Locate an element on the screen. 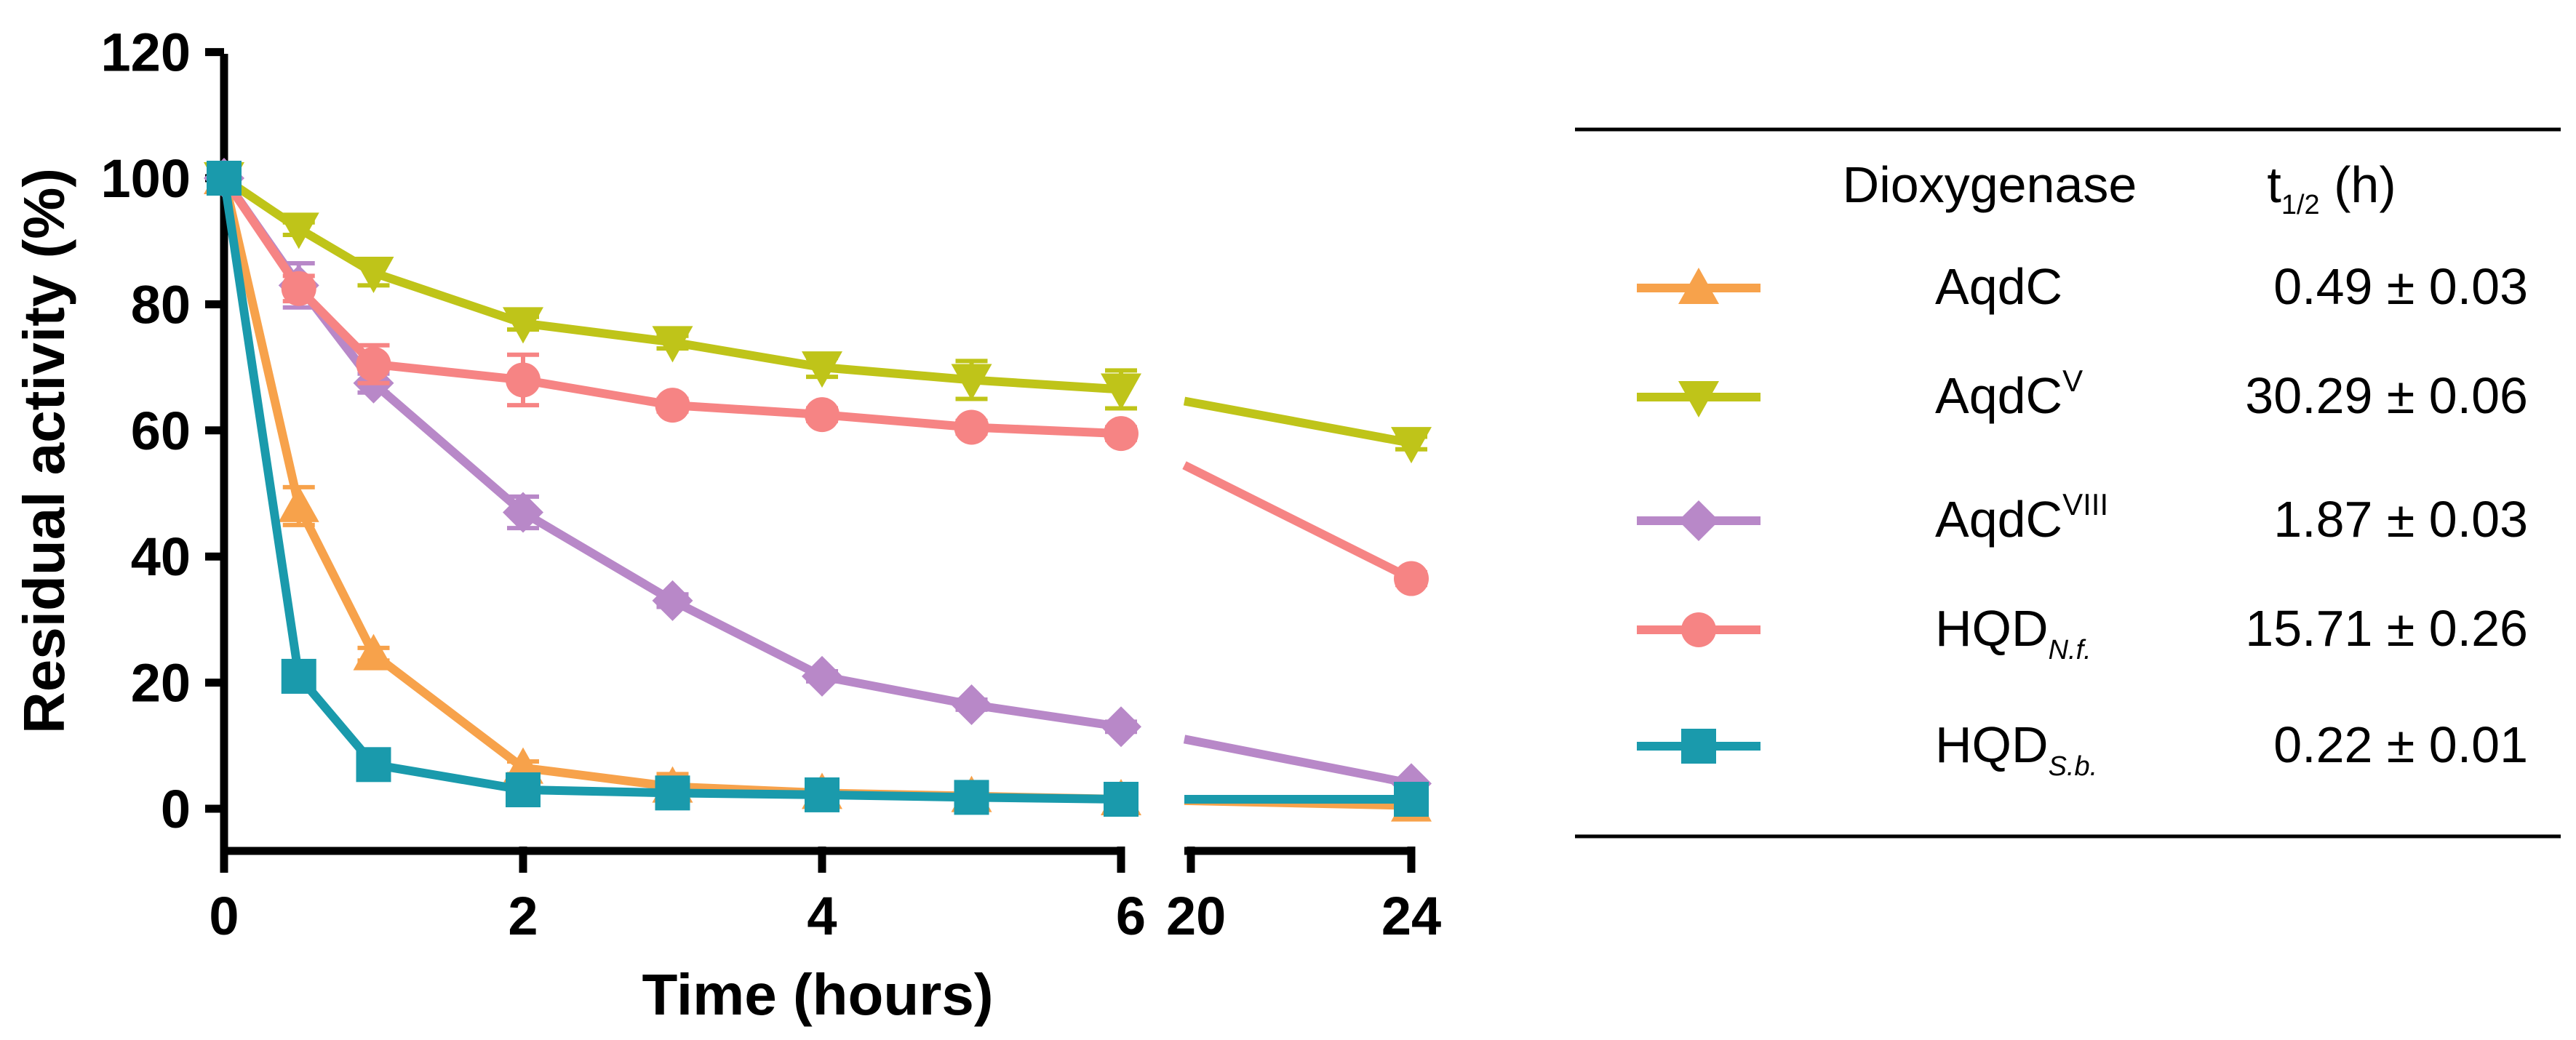 The height and width of the screenshot is (1040, 2576). series-3-line-b is located at coordinates (1298, 761).